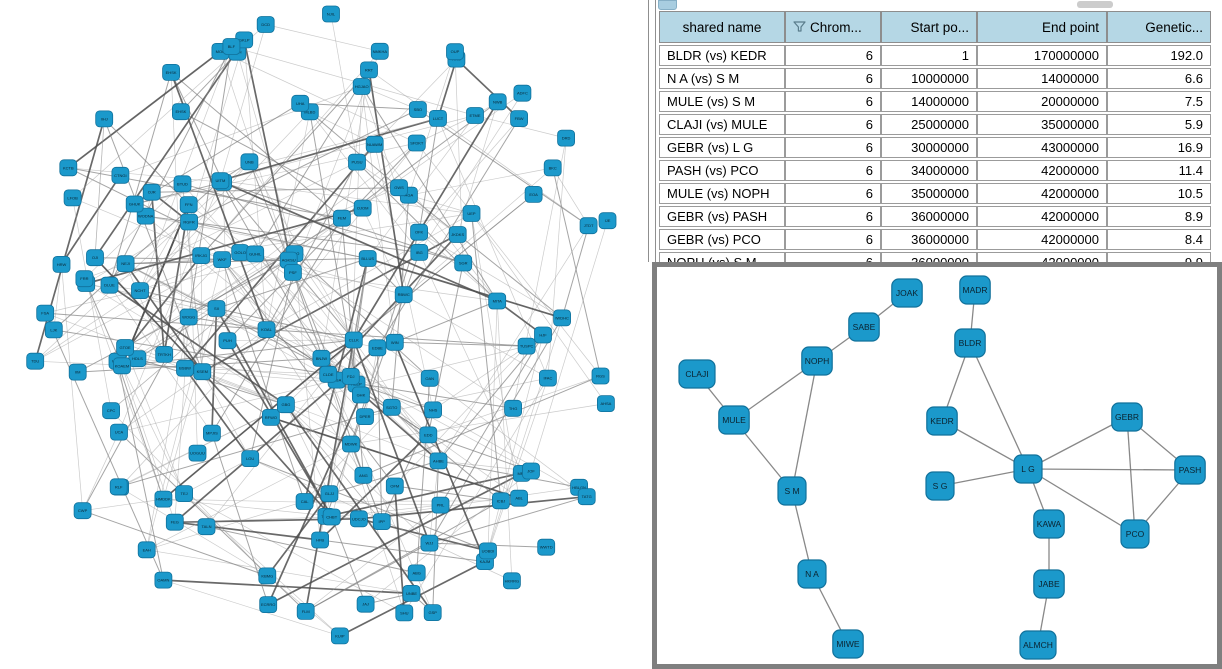 This screenshot has height=669, width=1222. What do you see at coordinates (907, 293) in the screenshot?
I see `node-JOAK: JOAK` at bounding box center [907, 293].